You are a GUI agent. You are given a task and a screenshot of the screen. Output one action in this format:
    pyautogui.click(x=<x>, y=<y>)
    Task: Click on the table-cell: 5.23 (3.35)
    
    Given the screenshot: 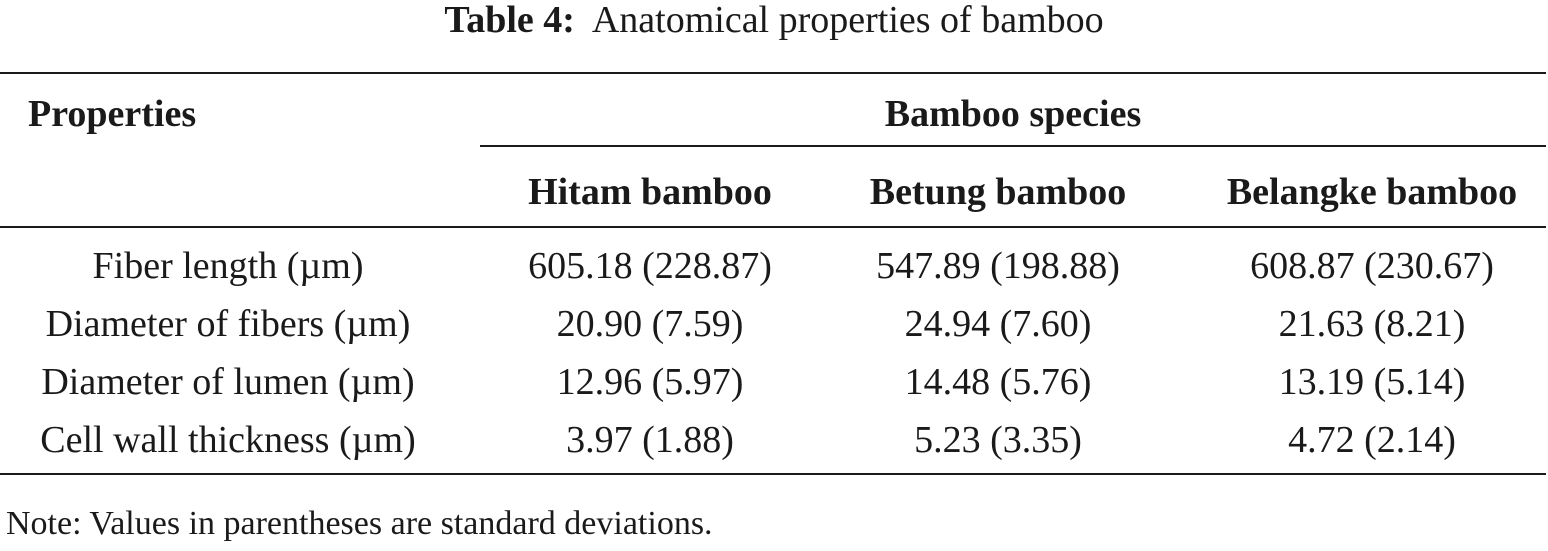 What is the action you would take?
    pyautogui.click(x=998, y=440)
    